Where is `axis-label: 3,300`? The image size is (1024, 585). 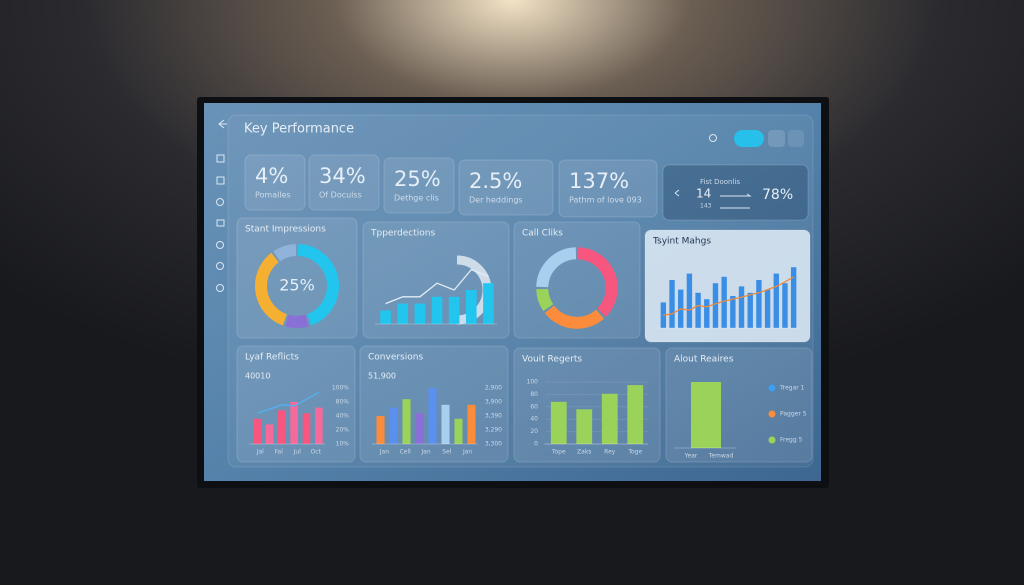
axis-label: 3,300 is located at coordinates (493, 444).